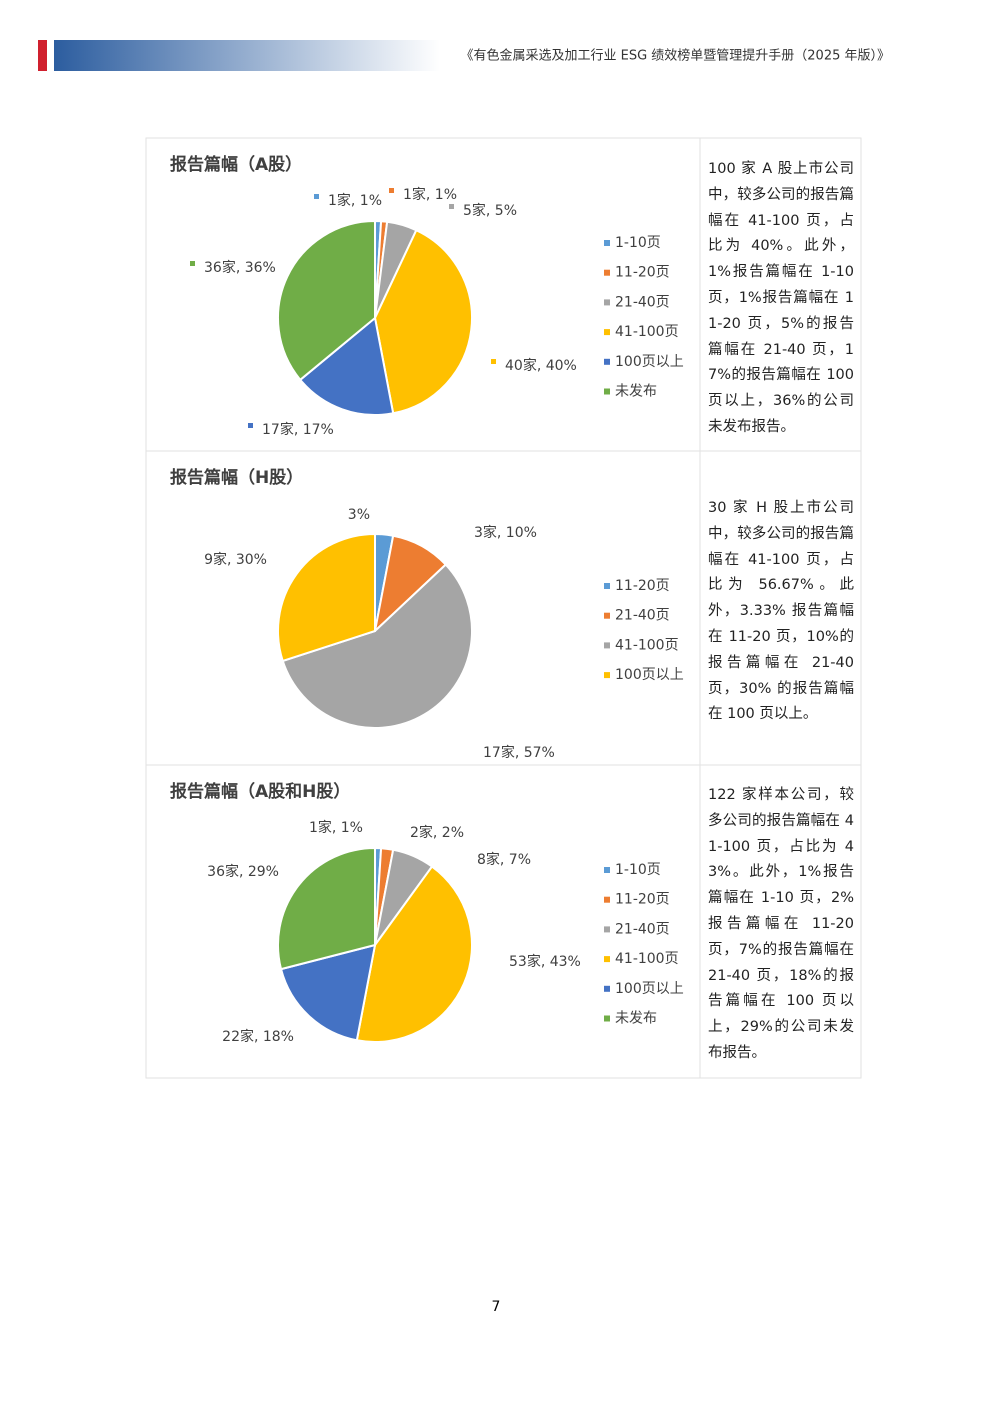 The height and width of the screenshot is (1403, 992). What do you see at coordinates (541, 365) in the screenshot?
I see `data-label: 40家, 40%` at bounding box center [541, 365].